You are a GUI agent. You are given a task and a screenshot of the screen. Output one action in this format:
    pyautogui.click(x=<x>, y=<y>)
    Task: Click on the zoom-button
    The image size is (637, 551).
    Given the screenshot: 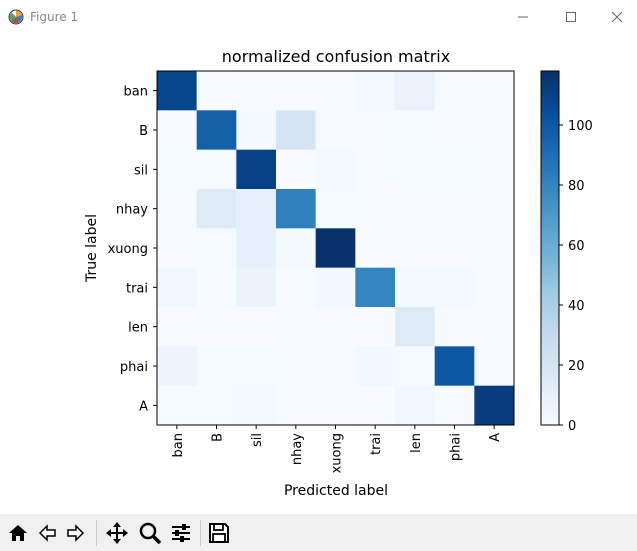 What is the action you would take?
    pyautogui.click(x=150, y=533)
    